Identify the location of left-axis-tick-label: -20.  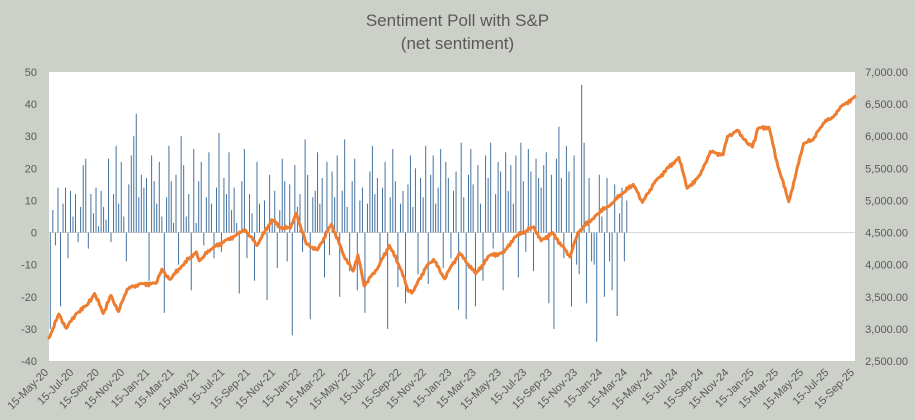
(29, 298).